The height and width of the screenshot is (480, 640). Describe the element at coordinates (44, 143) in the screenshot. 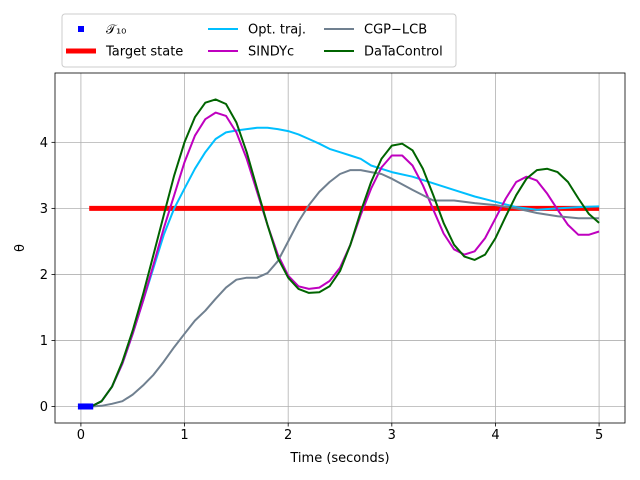

I see `y-tick-label: 4` at that location.